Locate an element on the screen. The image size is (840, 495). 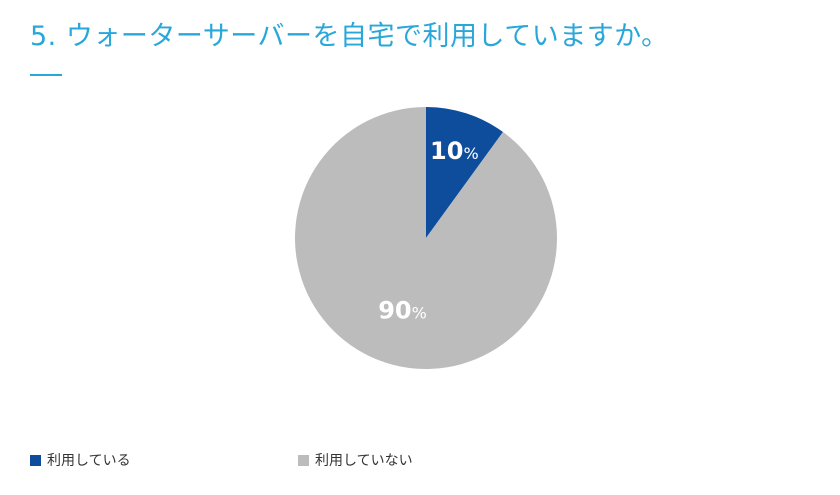
legend-item-using: 利用している is located at coordinates (80, 460).